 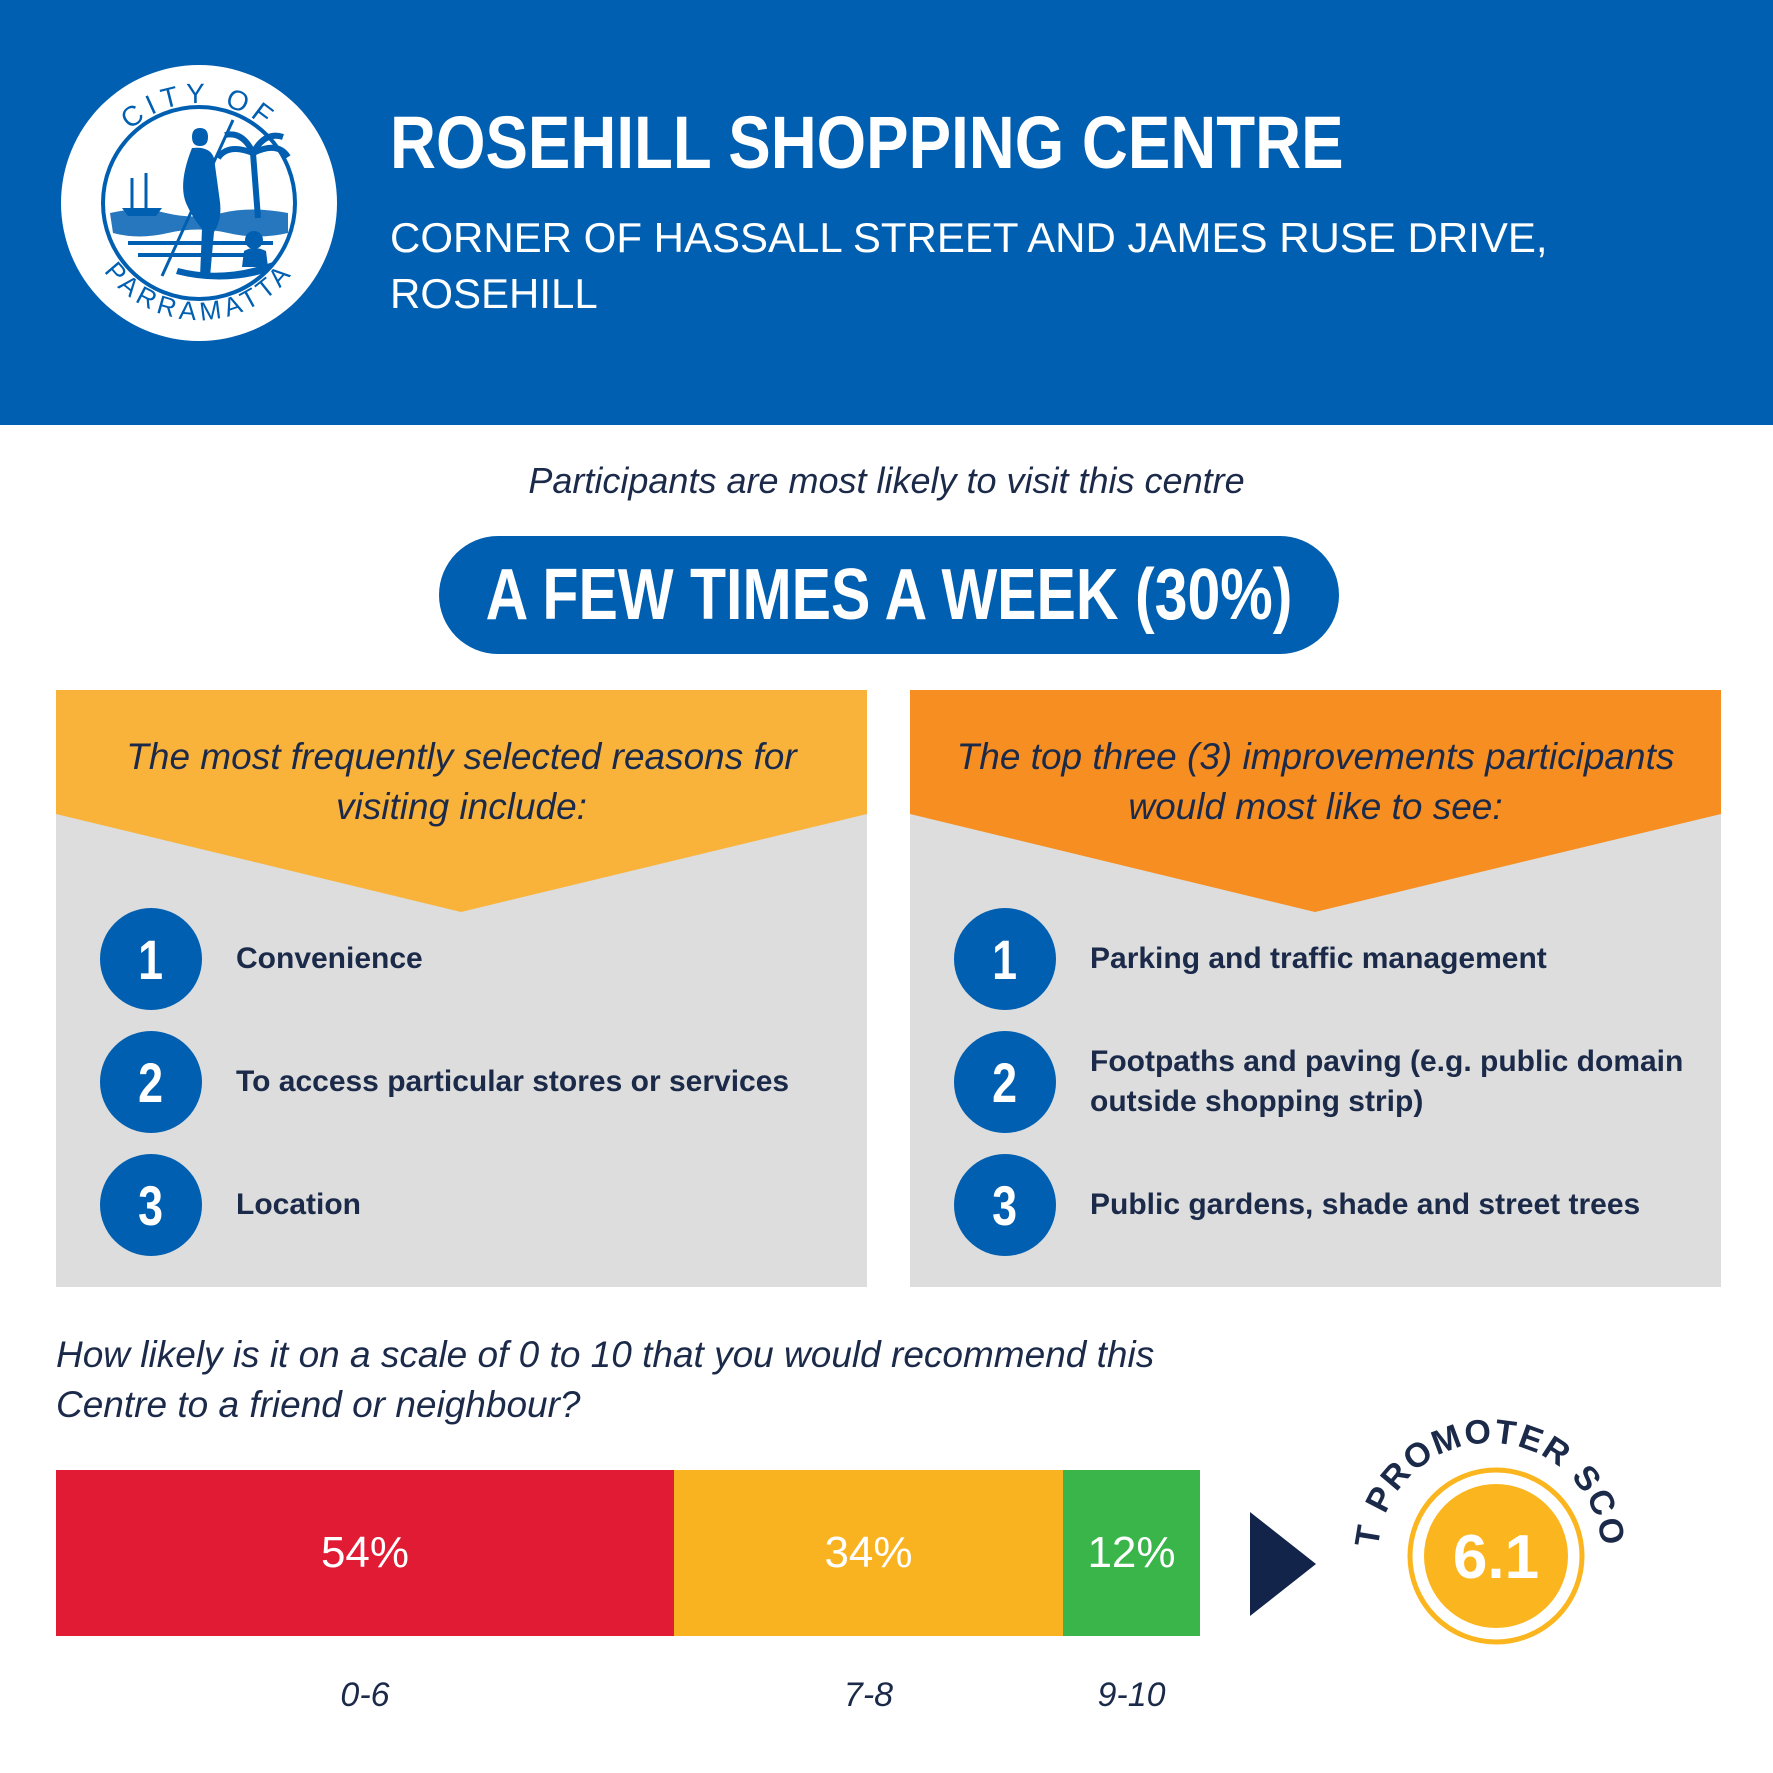 I want to click on net-promoter-score-badge: NET PROMOTER SCORE 6.1, so click(x=1485, y=1522).